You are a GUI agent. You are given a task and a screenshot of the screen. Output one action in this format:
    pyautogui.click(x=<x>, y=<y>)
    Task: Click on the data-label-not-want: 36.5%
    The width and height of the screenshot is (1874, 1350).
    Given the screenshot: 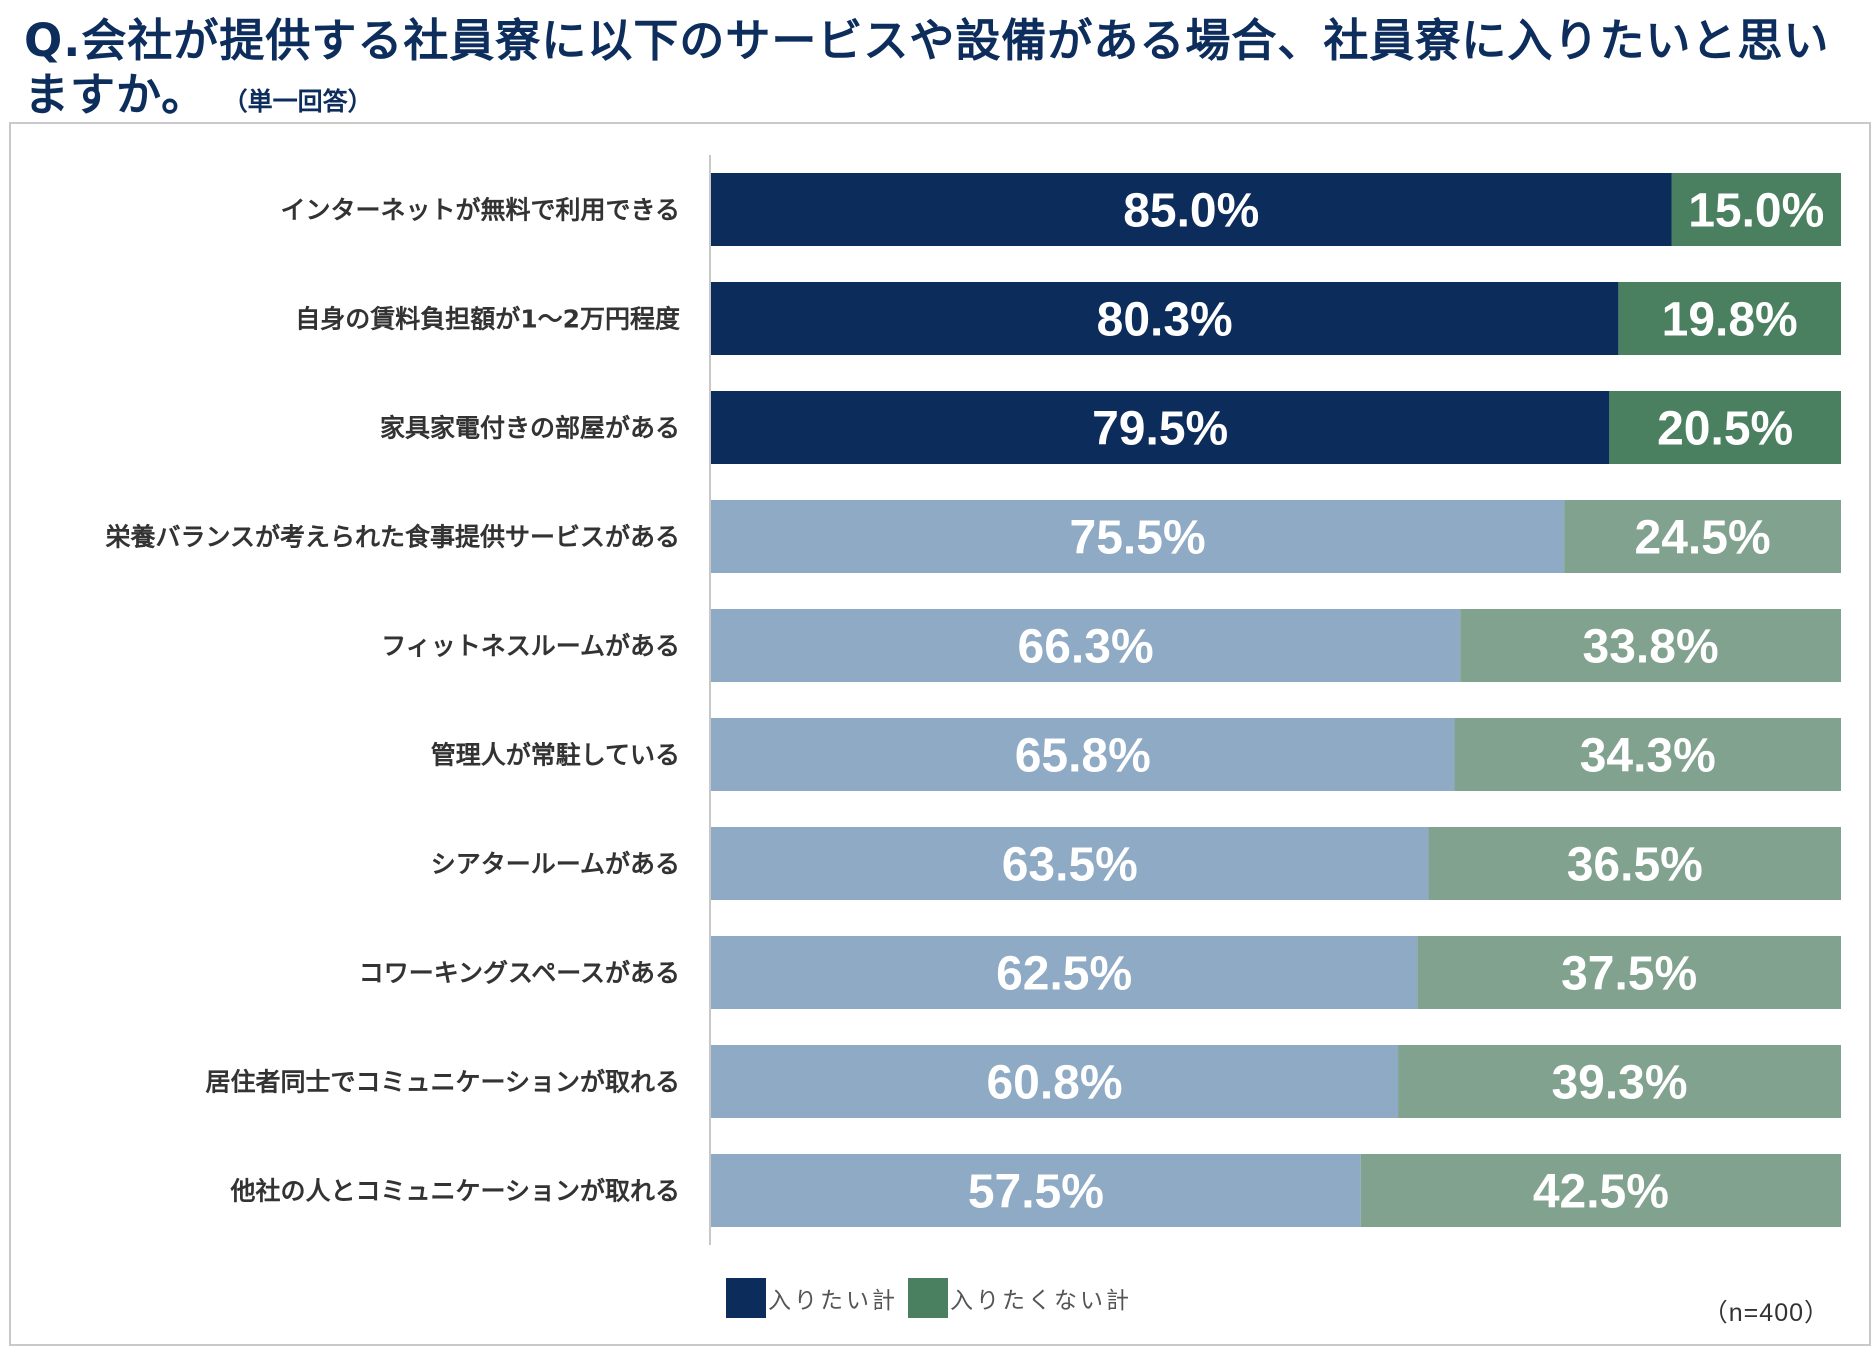 What is the action you would take?
    pyautogui.click(x=1635, y=865)
    